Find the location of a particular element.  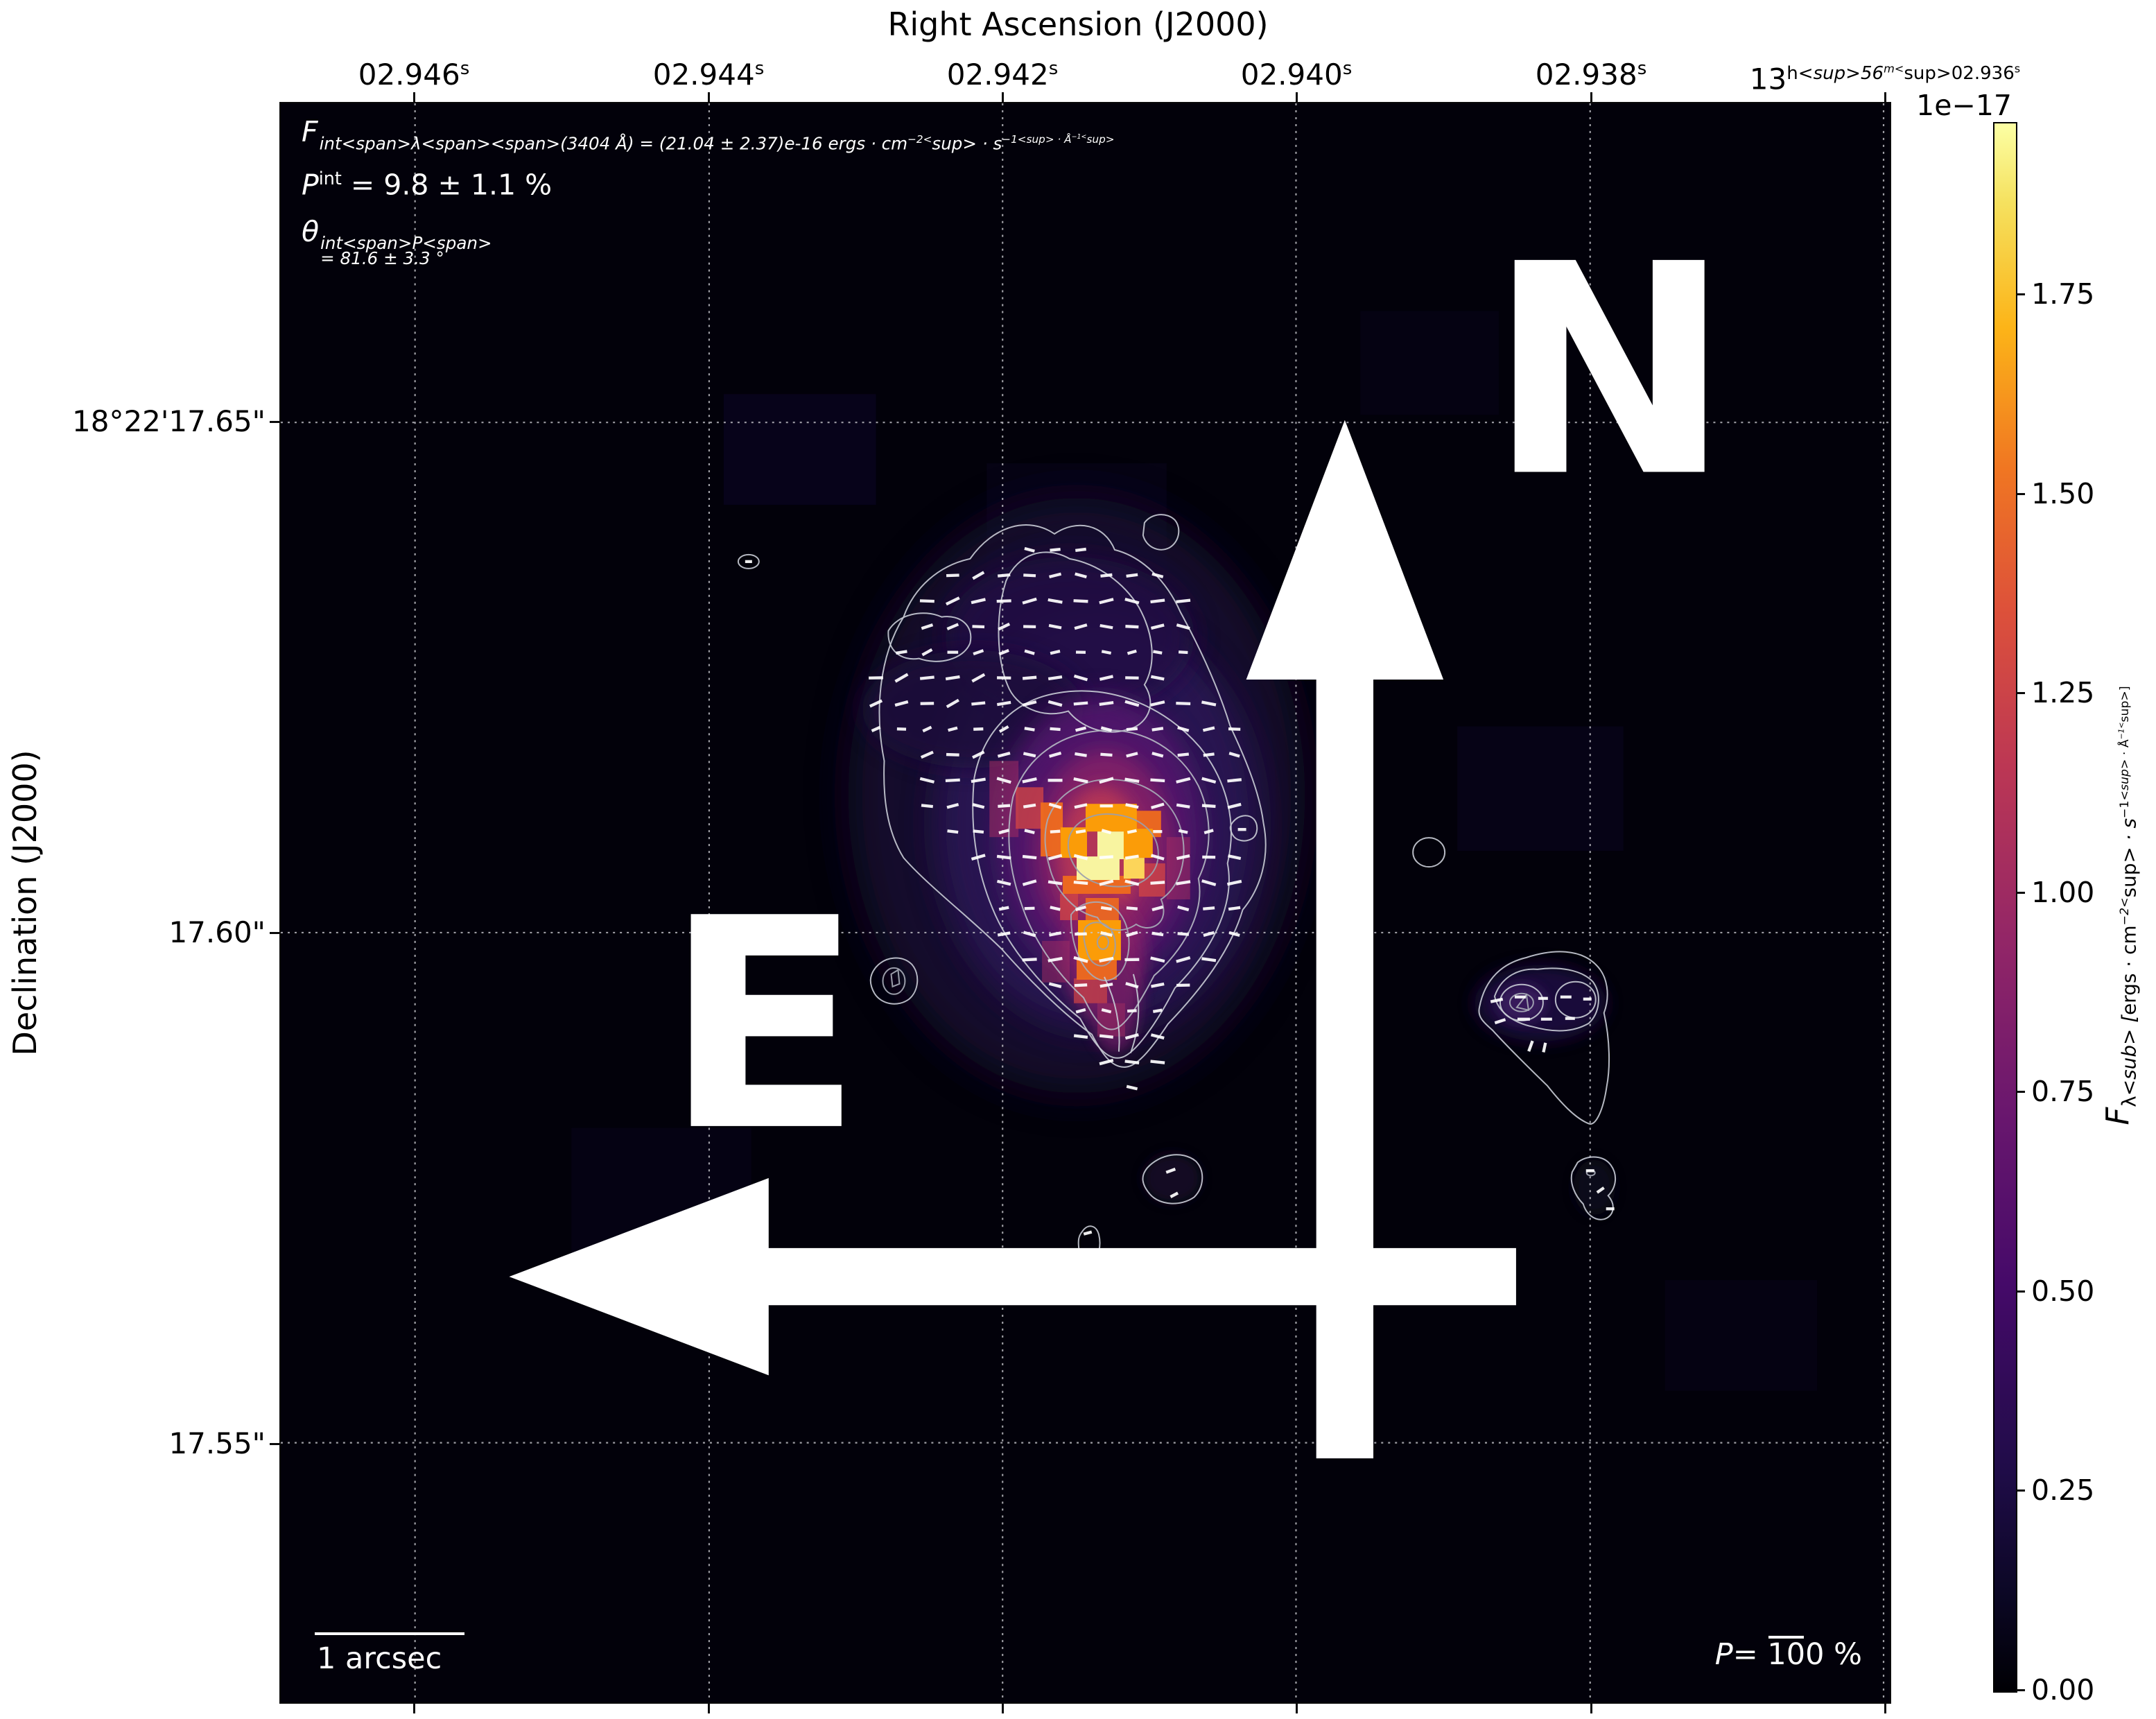

colorbar-tick-label: 0.50 is located at coordinates (2063, 1292).